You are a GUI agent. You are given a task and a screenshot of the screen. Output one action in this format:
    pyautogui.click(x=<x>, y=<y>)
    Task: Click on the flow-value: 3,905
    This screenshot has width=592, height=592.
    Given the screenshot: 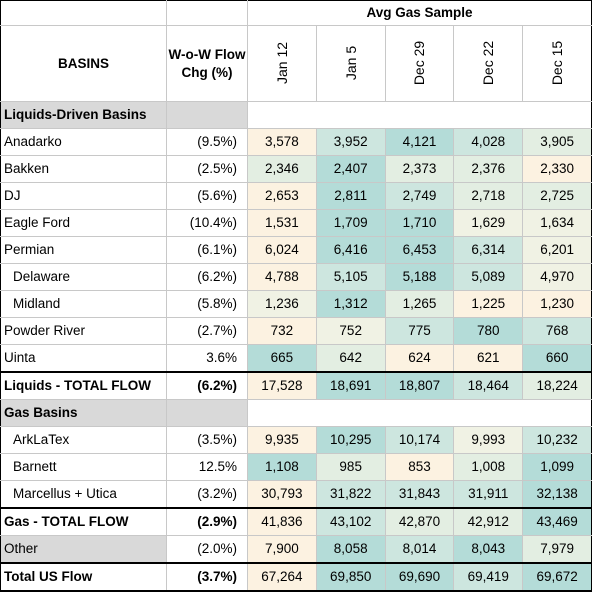 What is the action you would take?
    pyautogui.click(x=557, y=142)
    